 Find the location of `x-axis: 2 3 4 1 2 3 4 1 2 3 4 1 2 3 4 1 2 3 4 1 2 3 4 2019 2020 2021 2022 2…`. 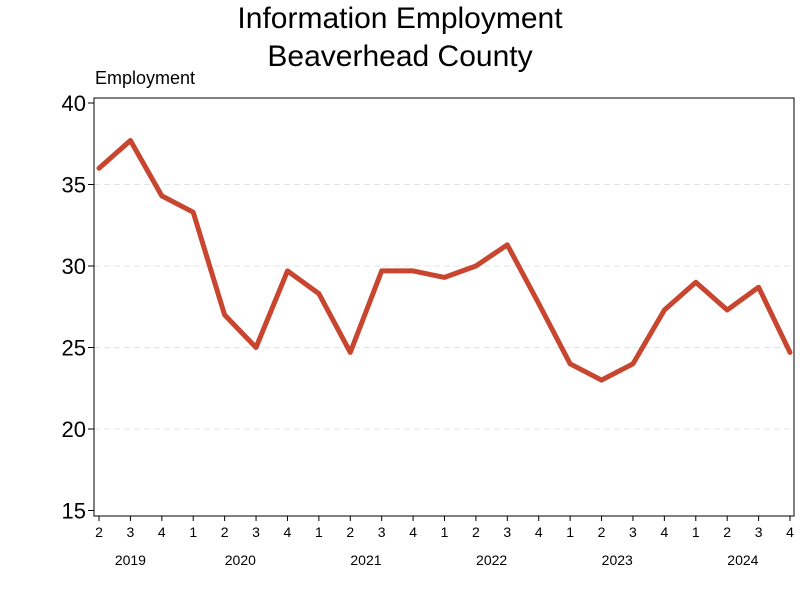

x-axis: 2 3 4 1 2 3 4 1 2 3 4 1 2 3 4 1 2 3 4 1 2 3 4 2019 2020 2021 2022 2… is located at coordinates (444, 542).